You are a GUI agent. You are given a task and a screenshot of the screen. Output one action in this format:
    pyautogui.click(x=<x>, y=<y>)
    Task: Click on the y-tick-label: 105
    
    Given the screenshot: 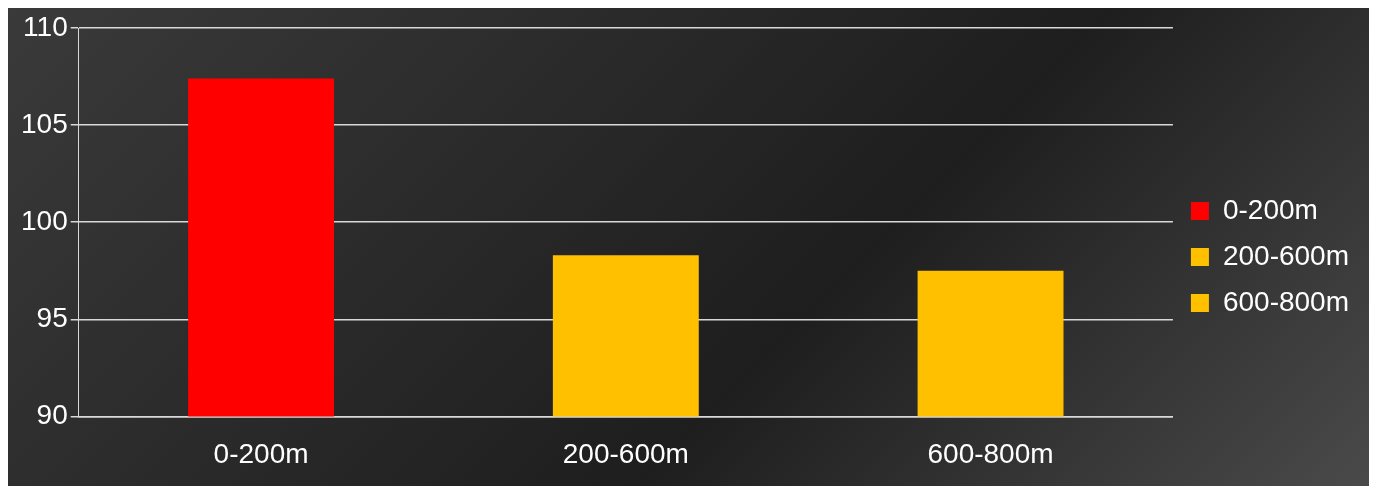 What is the action you would take?
    pyautogui.click(x=44, y=123)
    